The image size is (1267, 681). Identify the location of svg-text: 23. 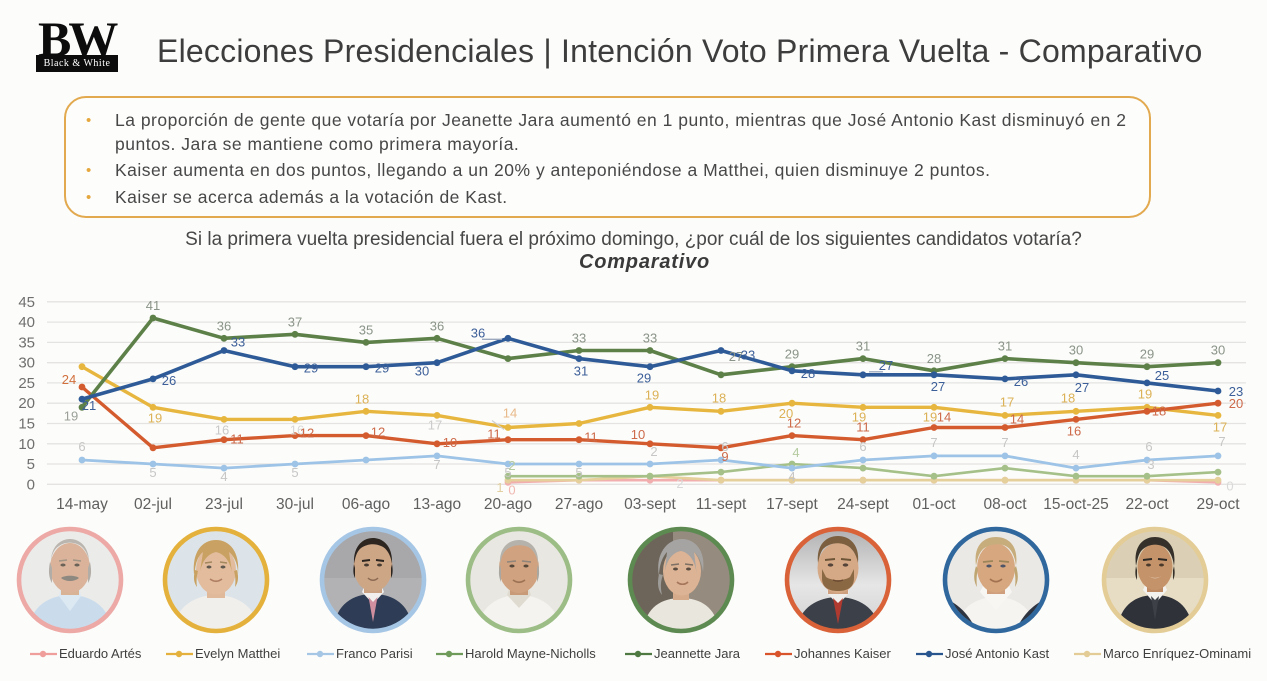
(1236, 391).